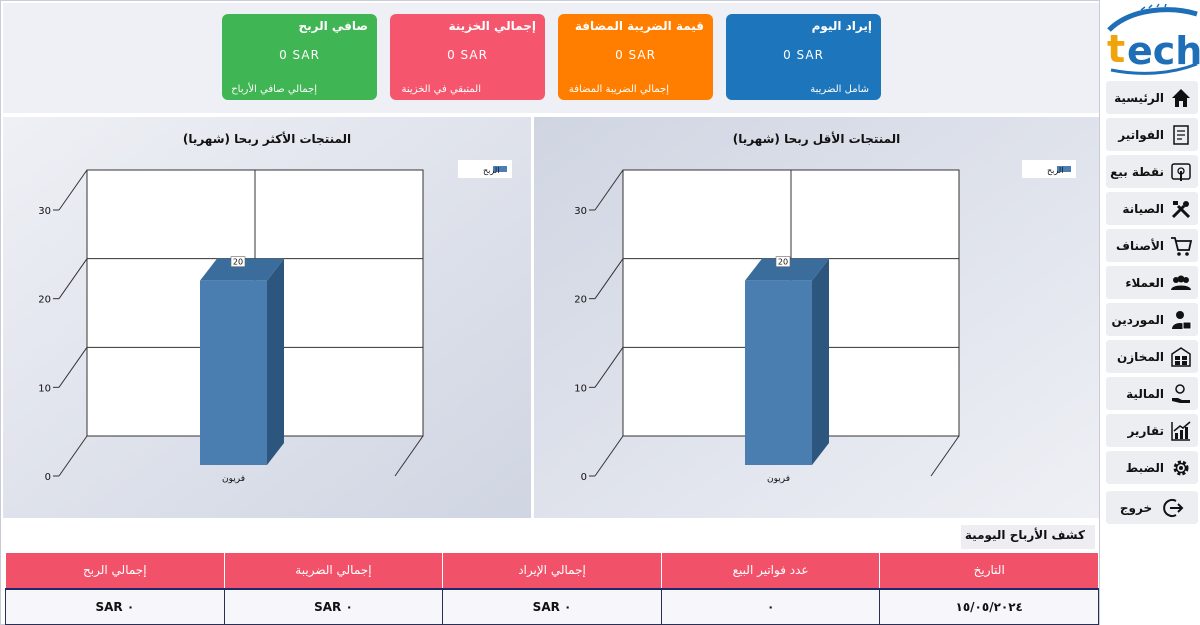  What do you see at coordinates (238, 261) in the screenshot?
I see `data-label-box` at bounding box center [238, 261].